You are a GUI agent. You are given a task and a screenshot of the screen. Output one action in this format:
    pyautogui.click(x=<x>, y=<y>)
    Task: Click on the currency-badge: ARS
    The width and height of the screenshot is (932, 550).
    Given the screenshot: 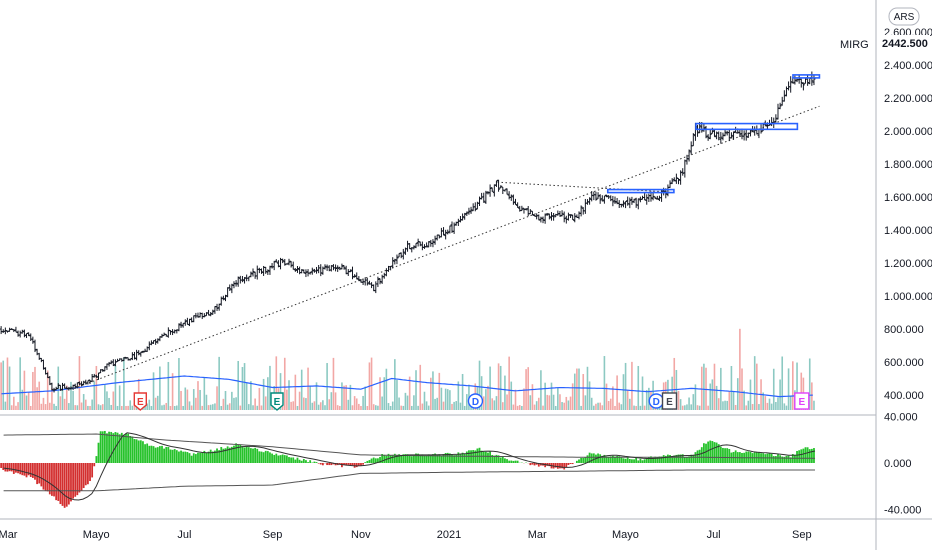 What is the action you would take?
    pyautogui.click(x=904, y=16)
    